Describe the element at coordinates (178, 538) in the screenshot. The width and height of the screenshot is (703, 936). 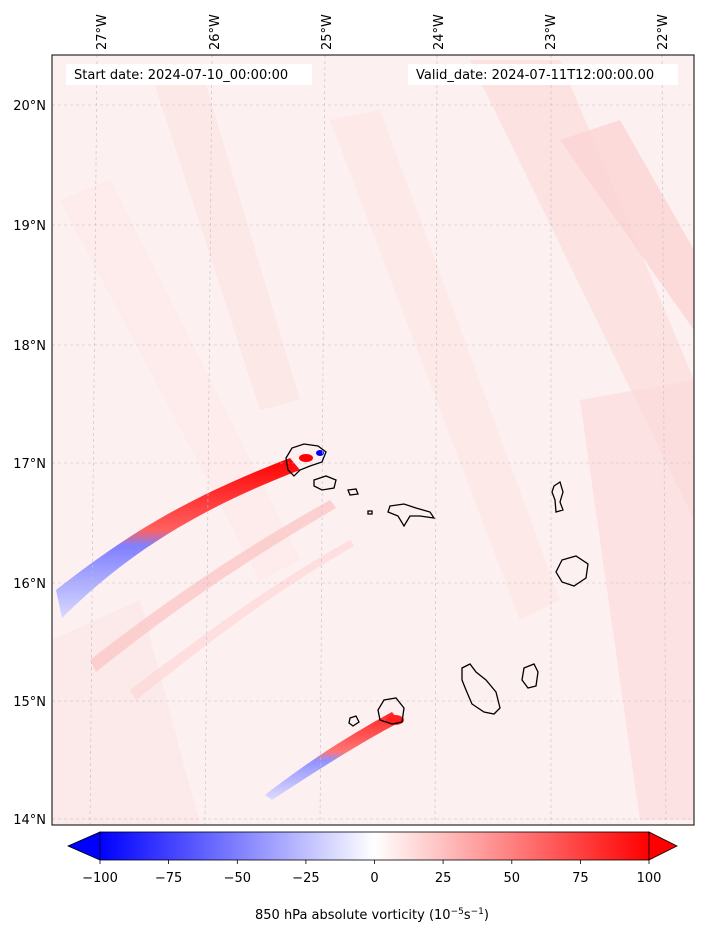
I see `shear-band-north` at that location.